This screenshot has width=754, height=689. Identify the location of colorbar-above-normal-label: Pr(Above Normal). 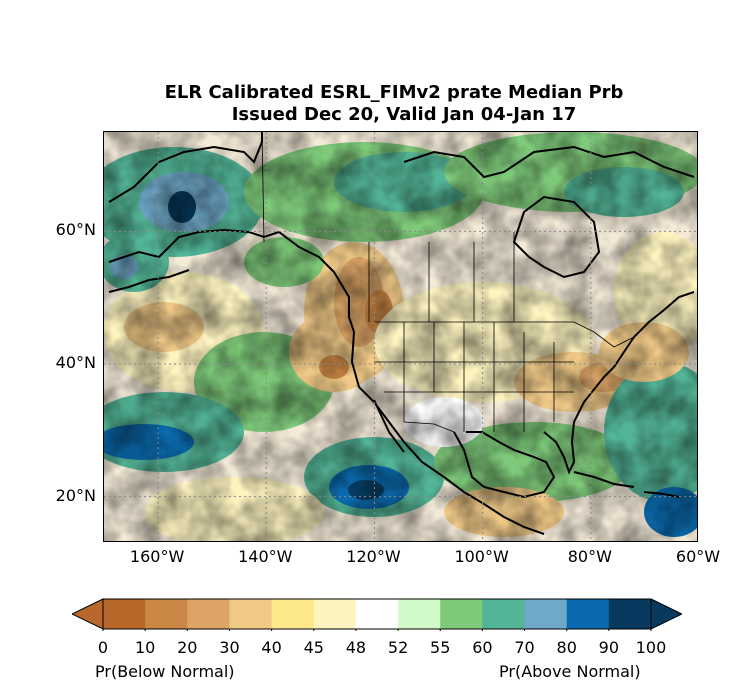
(570, 671).